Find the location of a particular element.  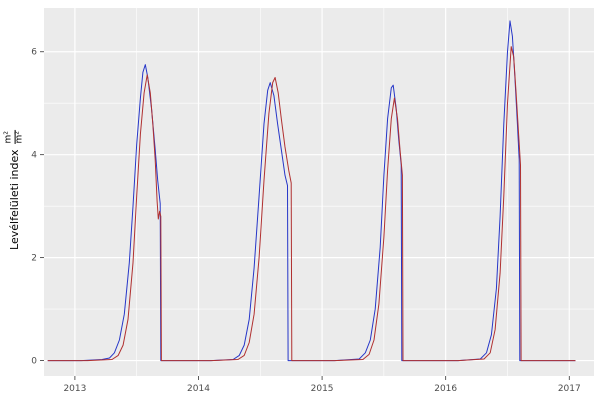

x-tick-label: 2016 is located at coordinates (445, 389).